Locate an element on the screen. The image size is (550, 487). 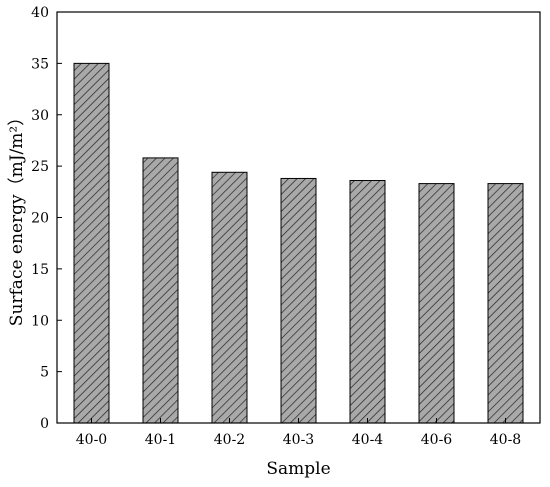
x-tick-label: 40-4 is located at coordinates (368, 440).